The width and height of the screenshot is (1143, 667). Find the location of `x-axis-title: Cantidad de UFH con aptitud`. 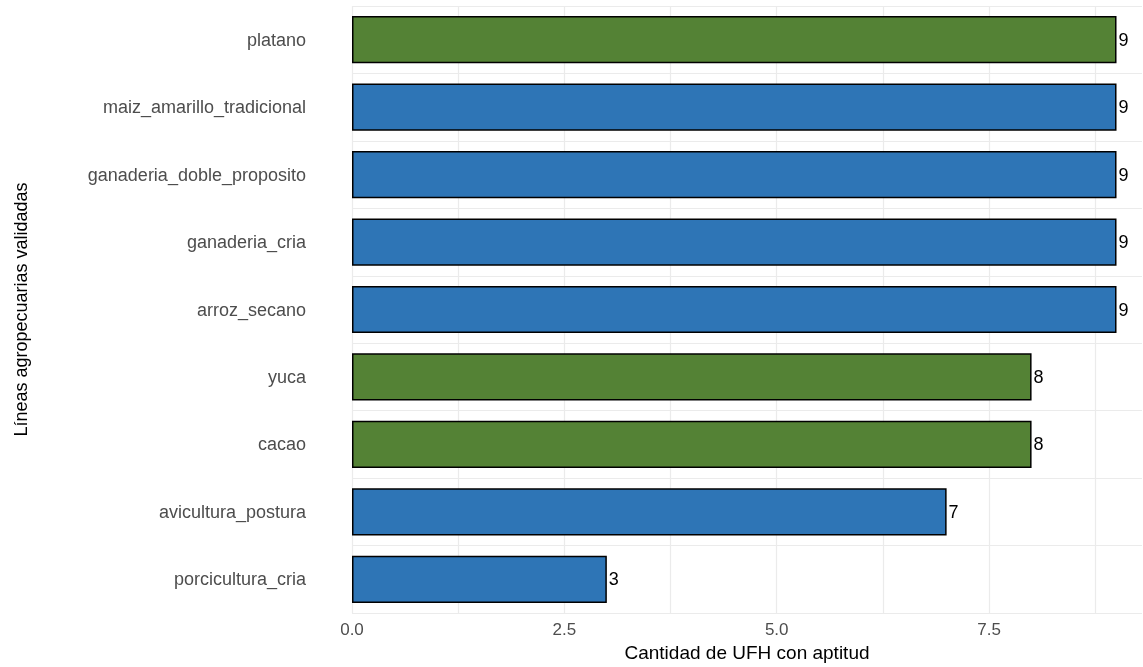

x-axis-title: Cantidad de UFH con aptitud is located at coordinates (747, 652).